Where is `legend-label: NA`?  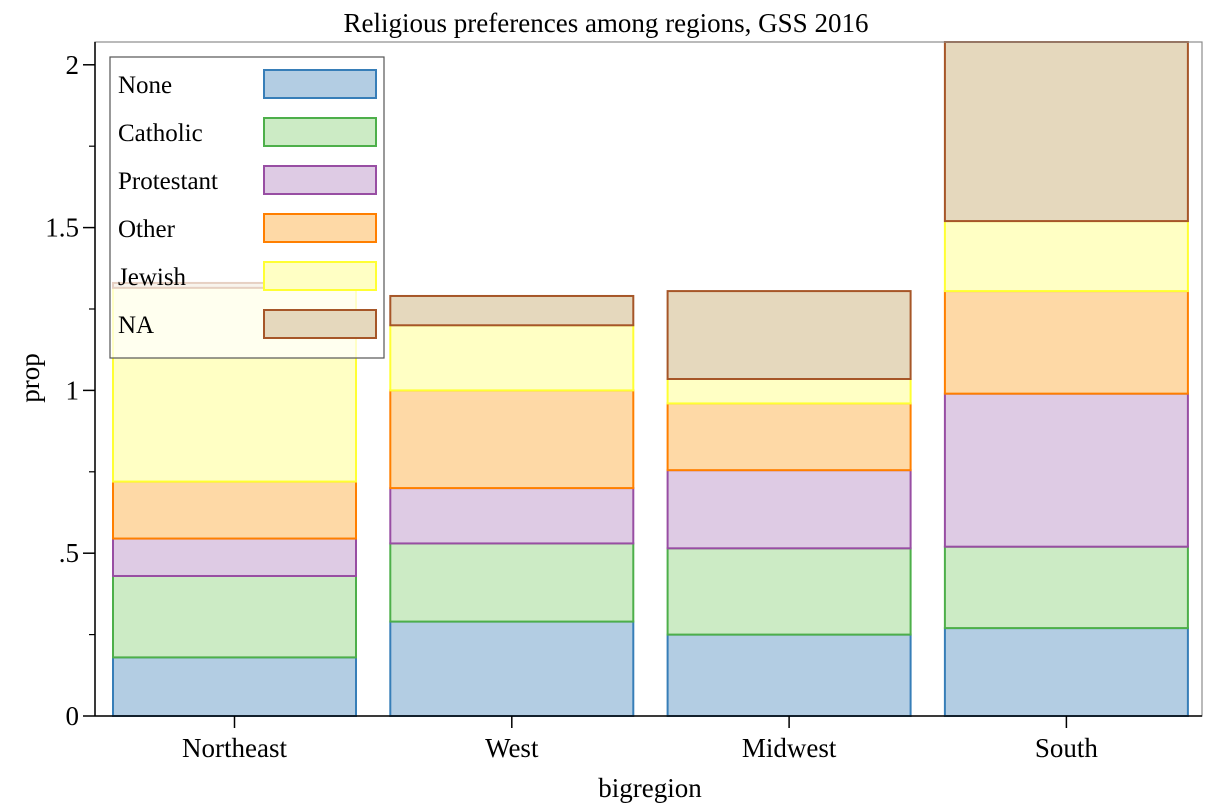 legend-label: NA is located at coordinates (136, 325).